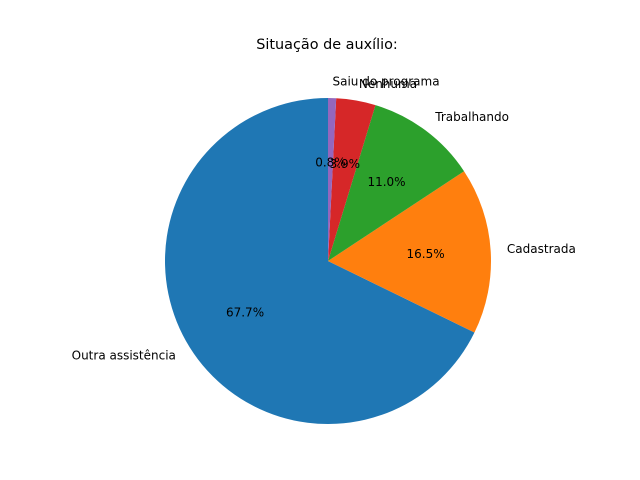 This screenshot has width=640, height=480. I want to click on slice-percent-label: 11.0%, so click(386, 182).